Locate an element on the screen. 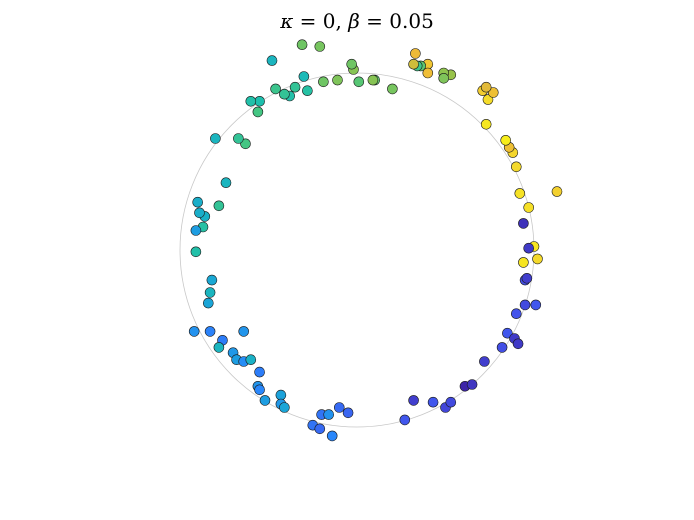  title-beta-symbol: β is located at coordinates (353, 21).